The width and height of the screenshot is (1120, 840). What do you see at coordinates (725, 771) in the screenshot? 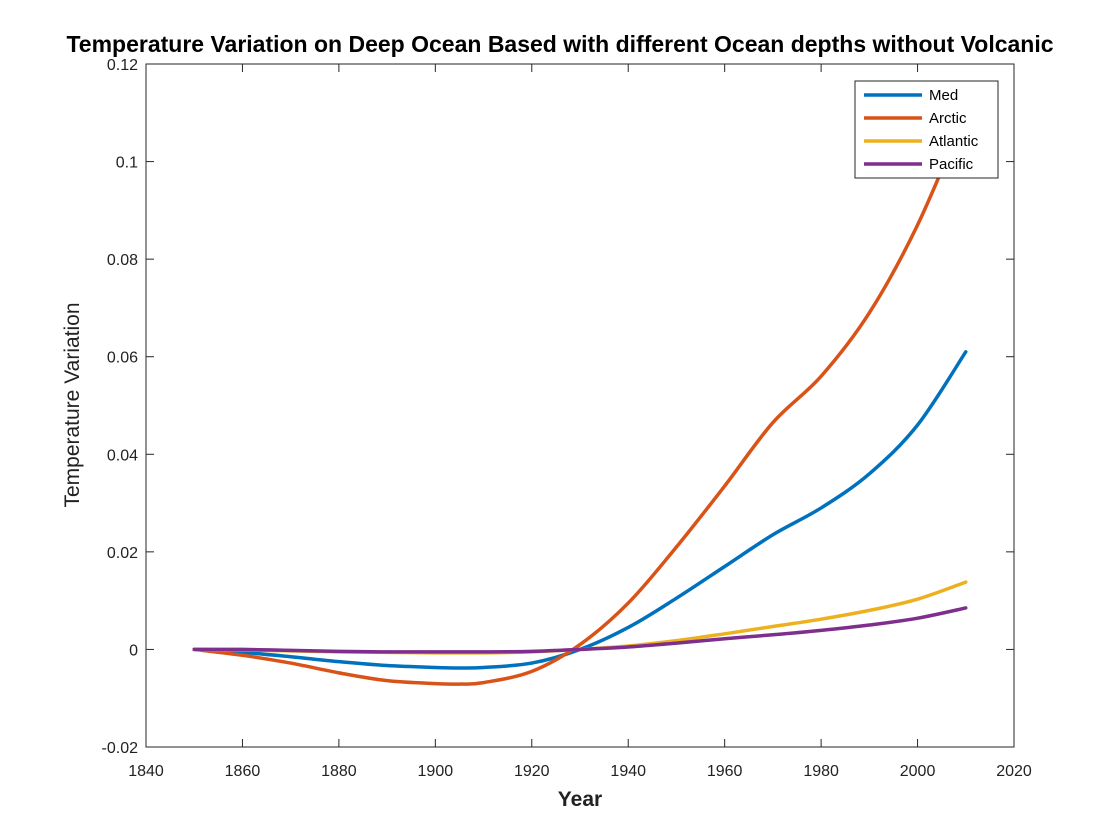
I see `x-tick-label: 1960` at bounding box center [725, 771].